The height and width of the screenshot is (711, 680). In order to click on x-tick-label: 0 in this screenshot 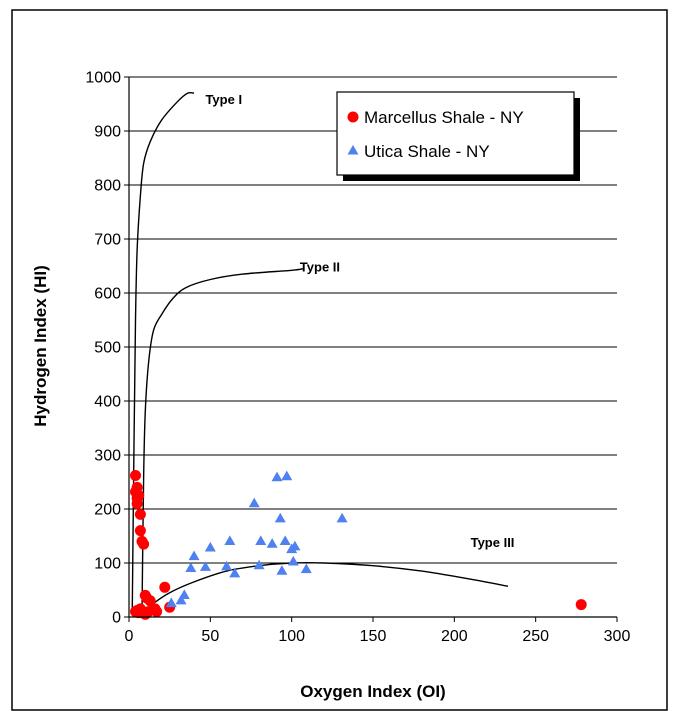, I will do `click(129, 636)`.